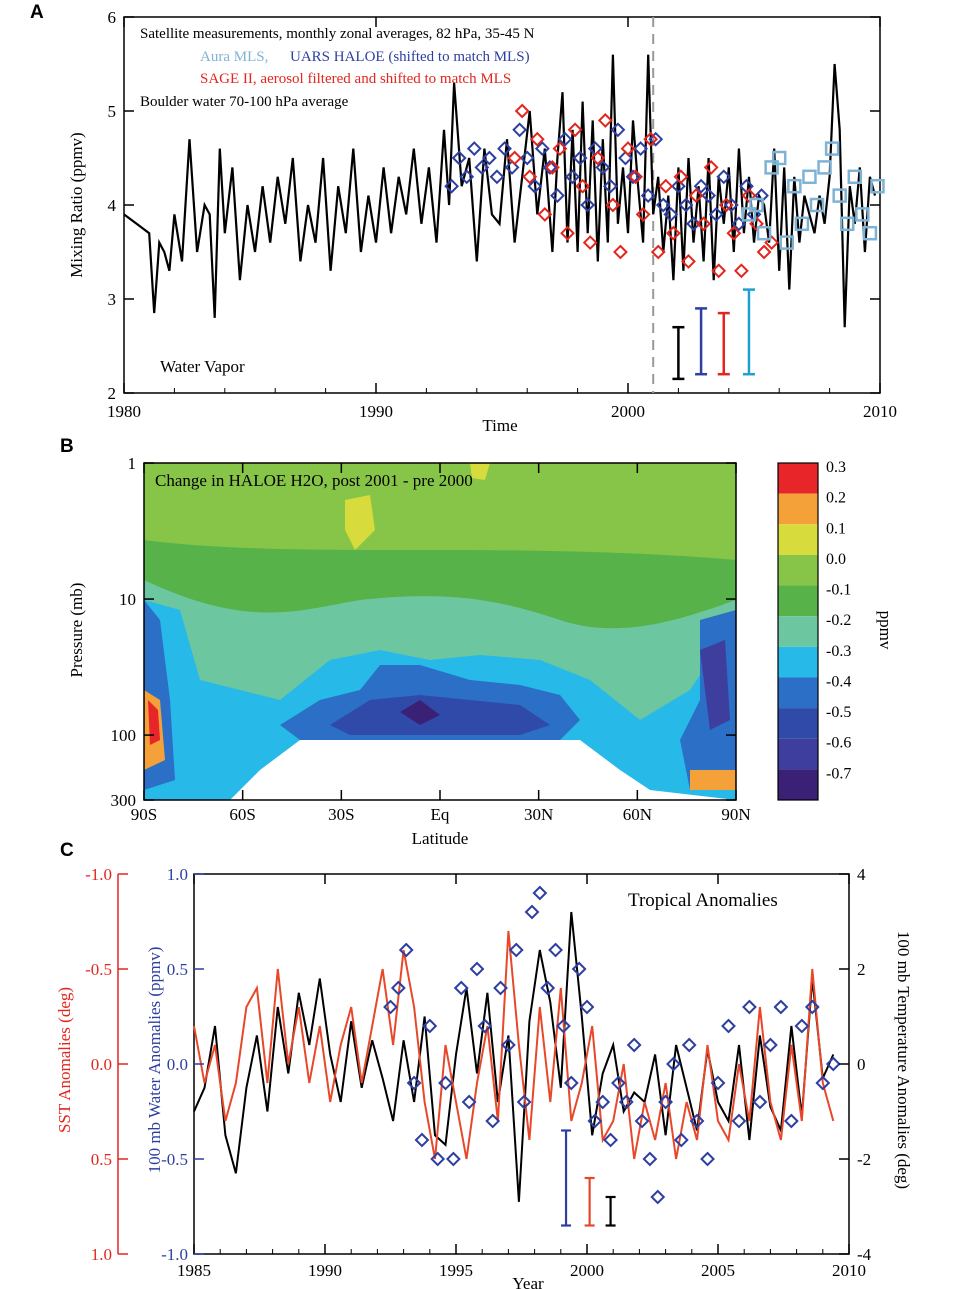  I want to click on colorbar-tick-label: 0.3, so click(836, 467).